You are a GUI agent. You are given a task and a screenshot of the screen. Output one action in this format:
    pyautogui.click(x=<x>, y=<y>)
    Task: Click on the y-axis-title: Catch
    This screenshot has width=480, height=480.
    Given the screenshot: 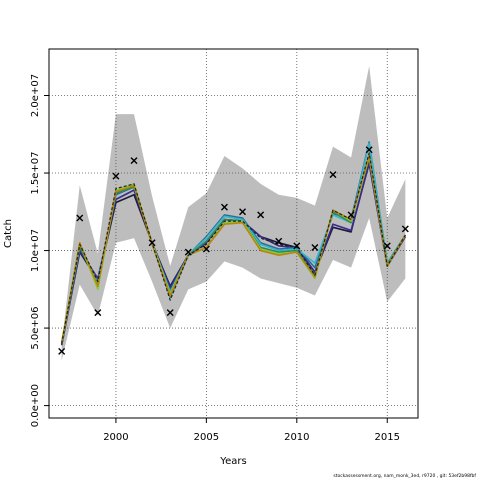 What is the action you would take?
    pyautogui.click(x=8, y=233)
    